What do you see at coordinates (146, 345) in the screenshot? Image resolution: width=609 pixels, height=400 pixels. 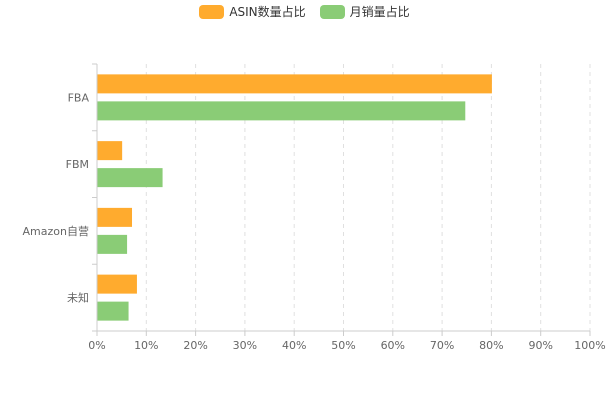 I see `x-tick-label: 10%` at bounding box center [146, 345].